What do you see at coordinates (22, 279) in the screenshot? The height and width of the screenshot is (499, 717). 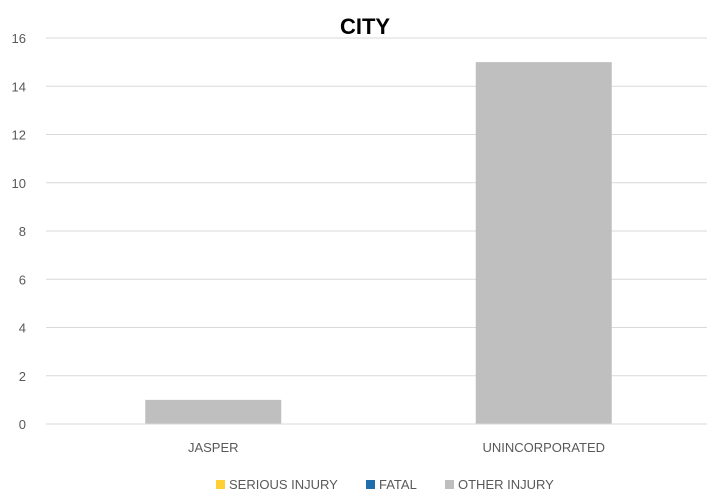 I see `y-tick-label: 6` at bounding box center [22, 279].